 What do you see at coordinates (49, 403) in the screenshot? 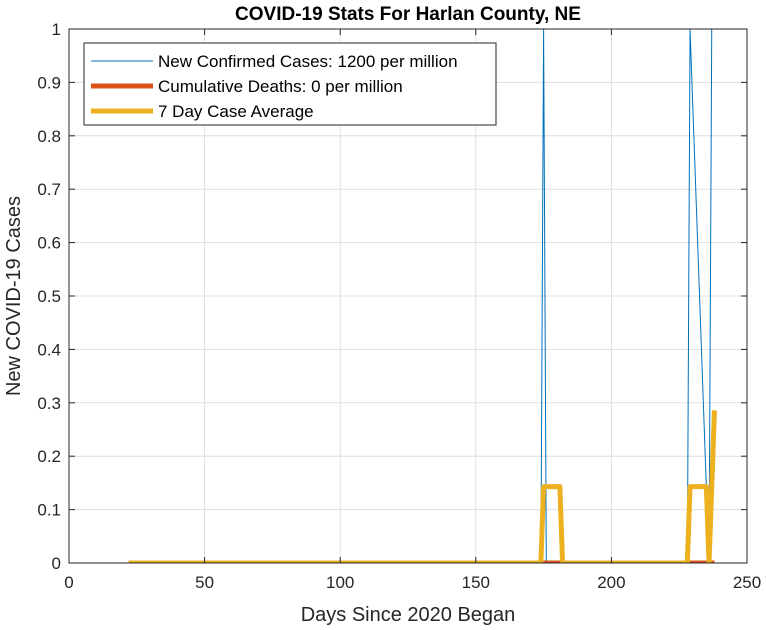
I see `y-tick-label: 0.3` at bounding box center [49, 403].